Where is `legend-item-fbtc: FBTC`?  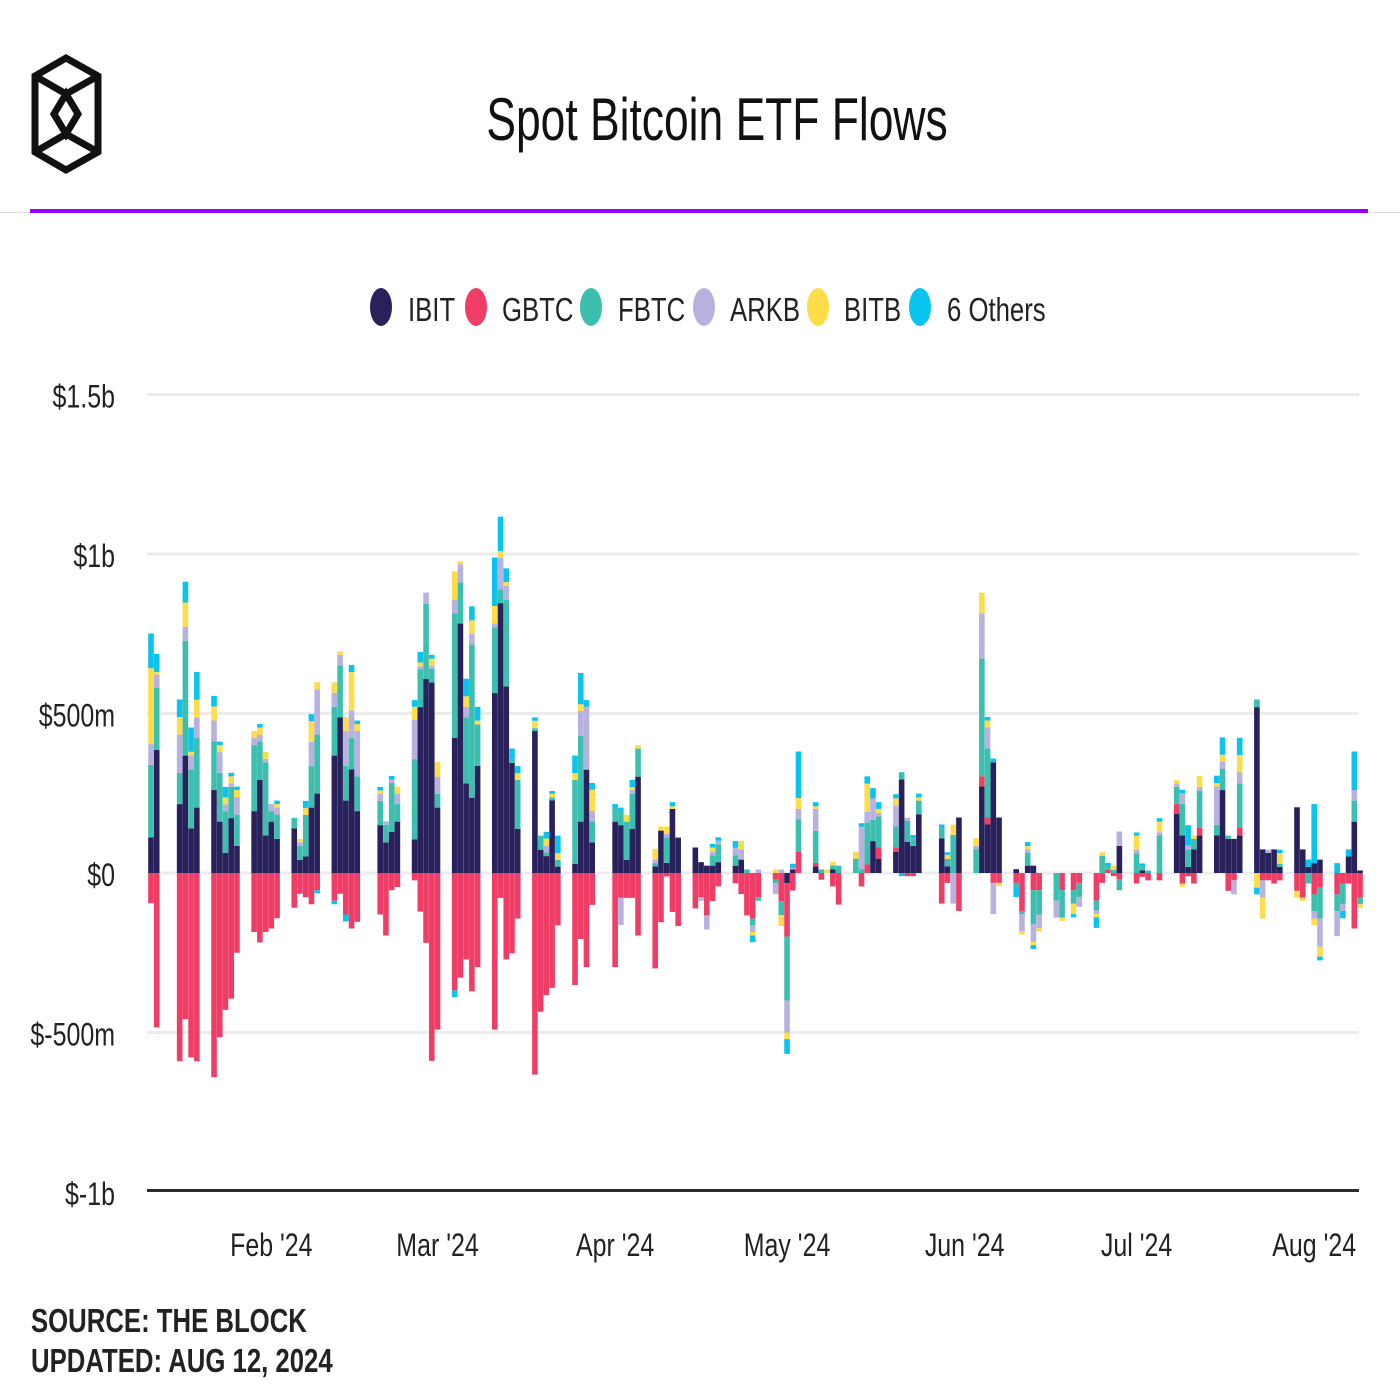 legend-item-fbtc: FBTC is located at coordinates (632, 308).